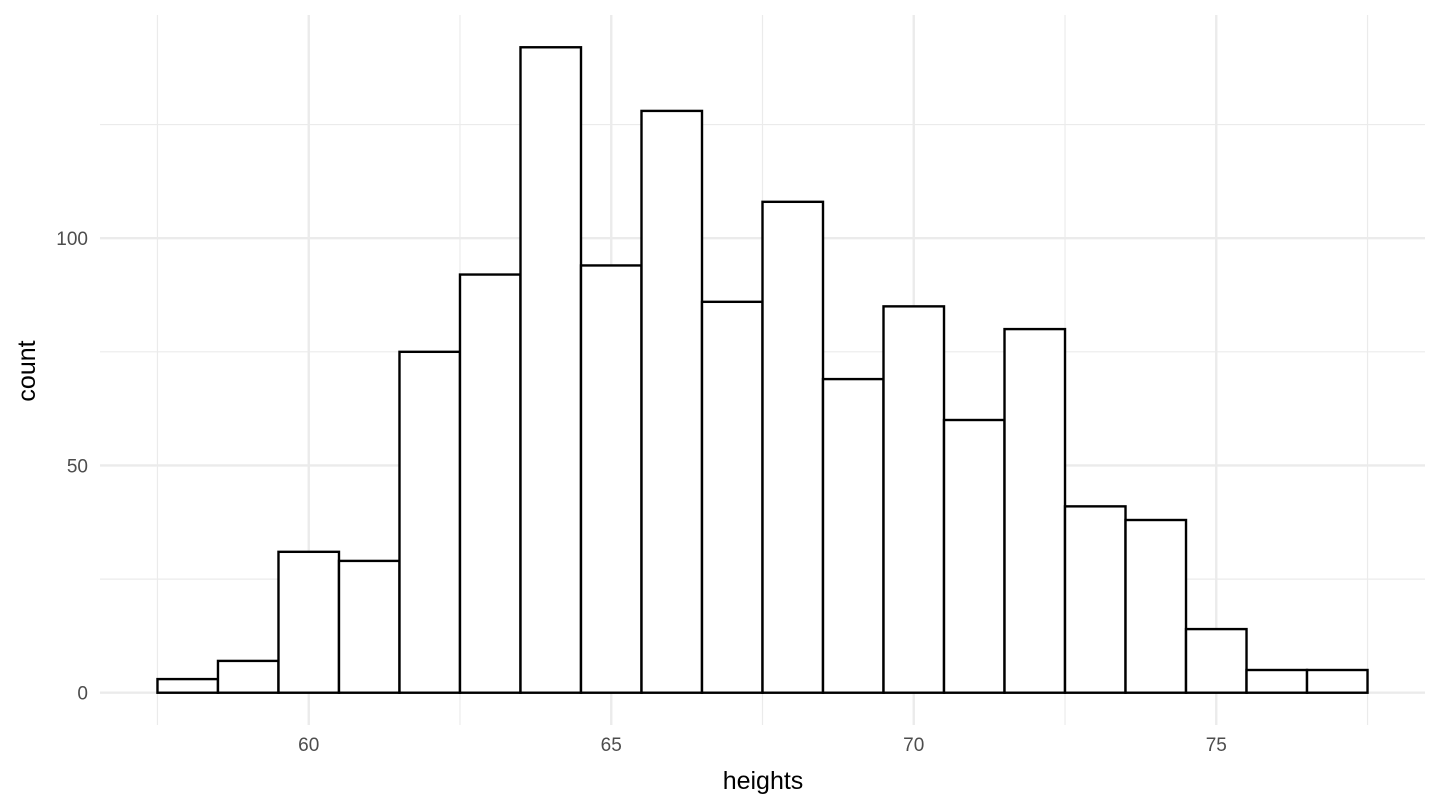 The image size is (1440, 810). What do you see at coordinates (913, 745) in the screenshot?
I see `x-tick-label: 70` at bounding box center [913, 745].